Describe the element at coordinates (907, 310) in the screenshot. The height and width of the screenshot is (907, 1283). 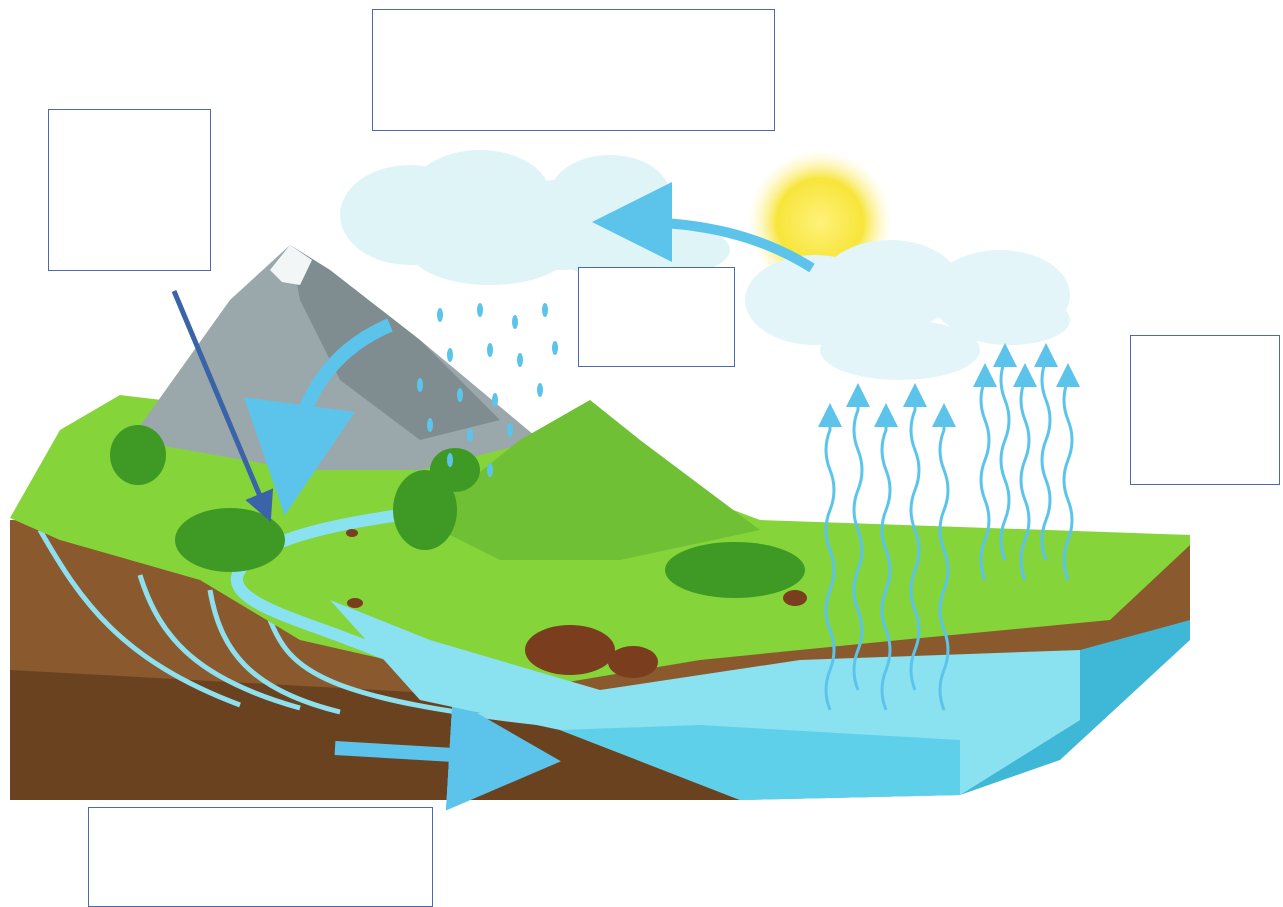
I see `evaporation-cloud` at that location.